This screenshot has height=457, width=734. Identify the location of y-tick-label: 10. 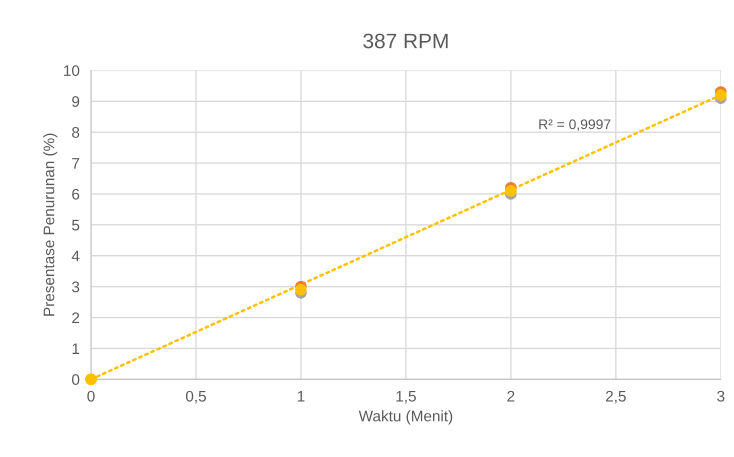
(72, 70).